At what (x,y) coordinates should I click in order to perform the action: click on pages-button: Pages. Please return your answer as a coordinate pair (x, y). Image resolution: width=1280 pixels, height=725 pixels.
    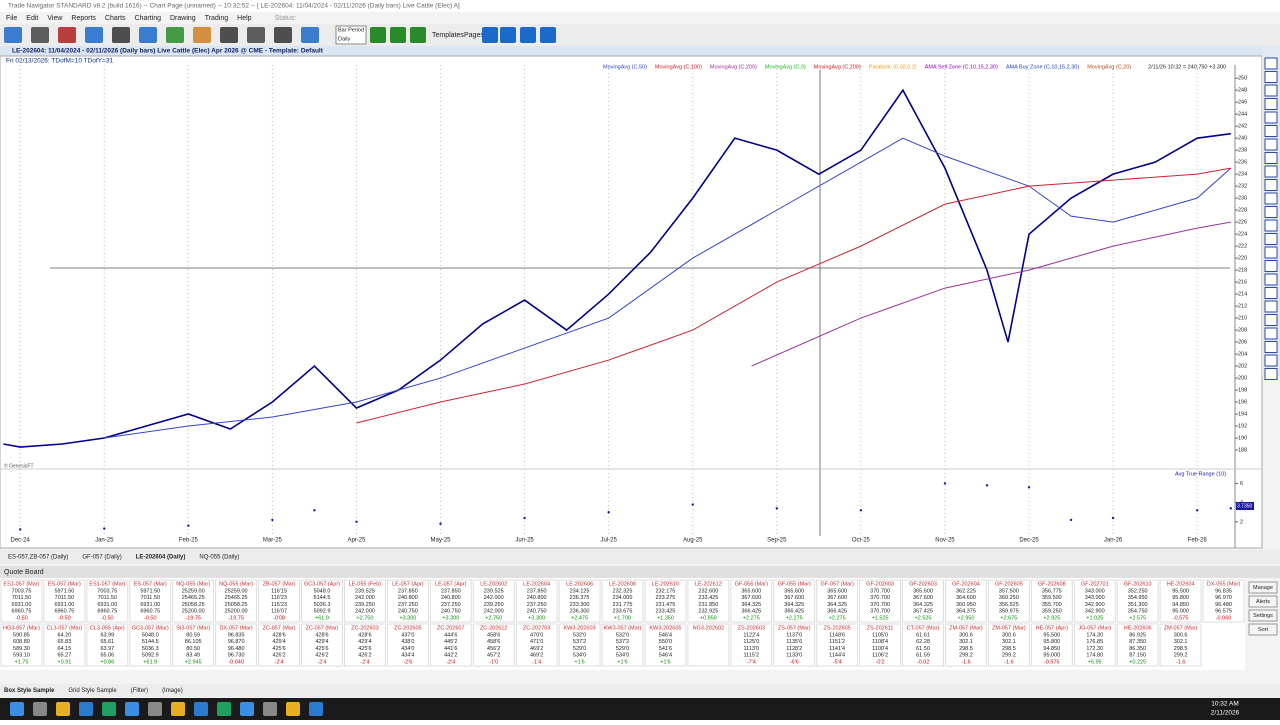
    Looking at the image, I should click on (474, 35).